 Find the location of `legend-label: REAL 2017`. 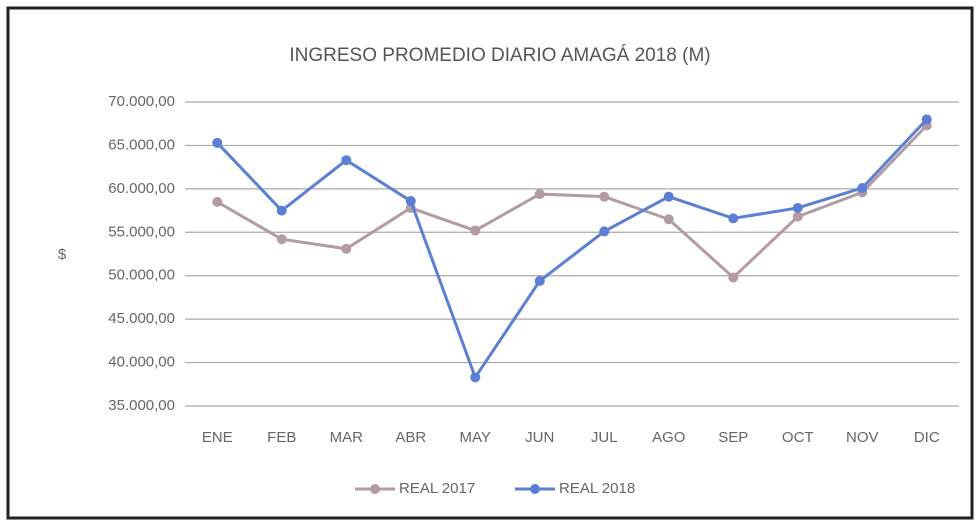

legend-label: REAL 2017 is located at coordinates (437, 488).